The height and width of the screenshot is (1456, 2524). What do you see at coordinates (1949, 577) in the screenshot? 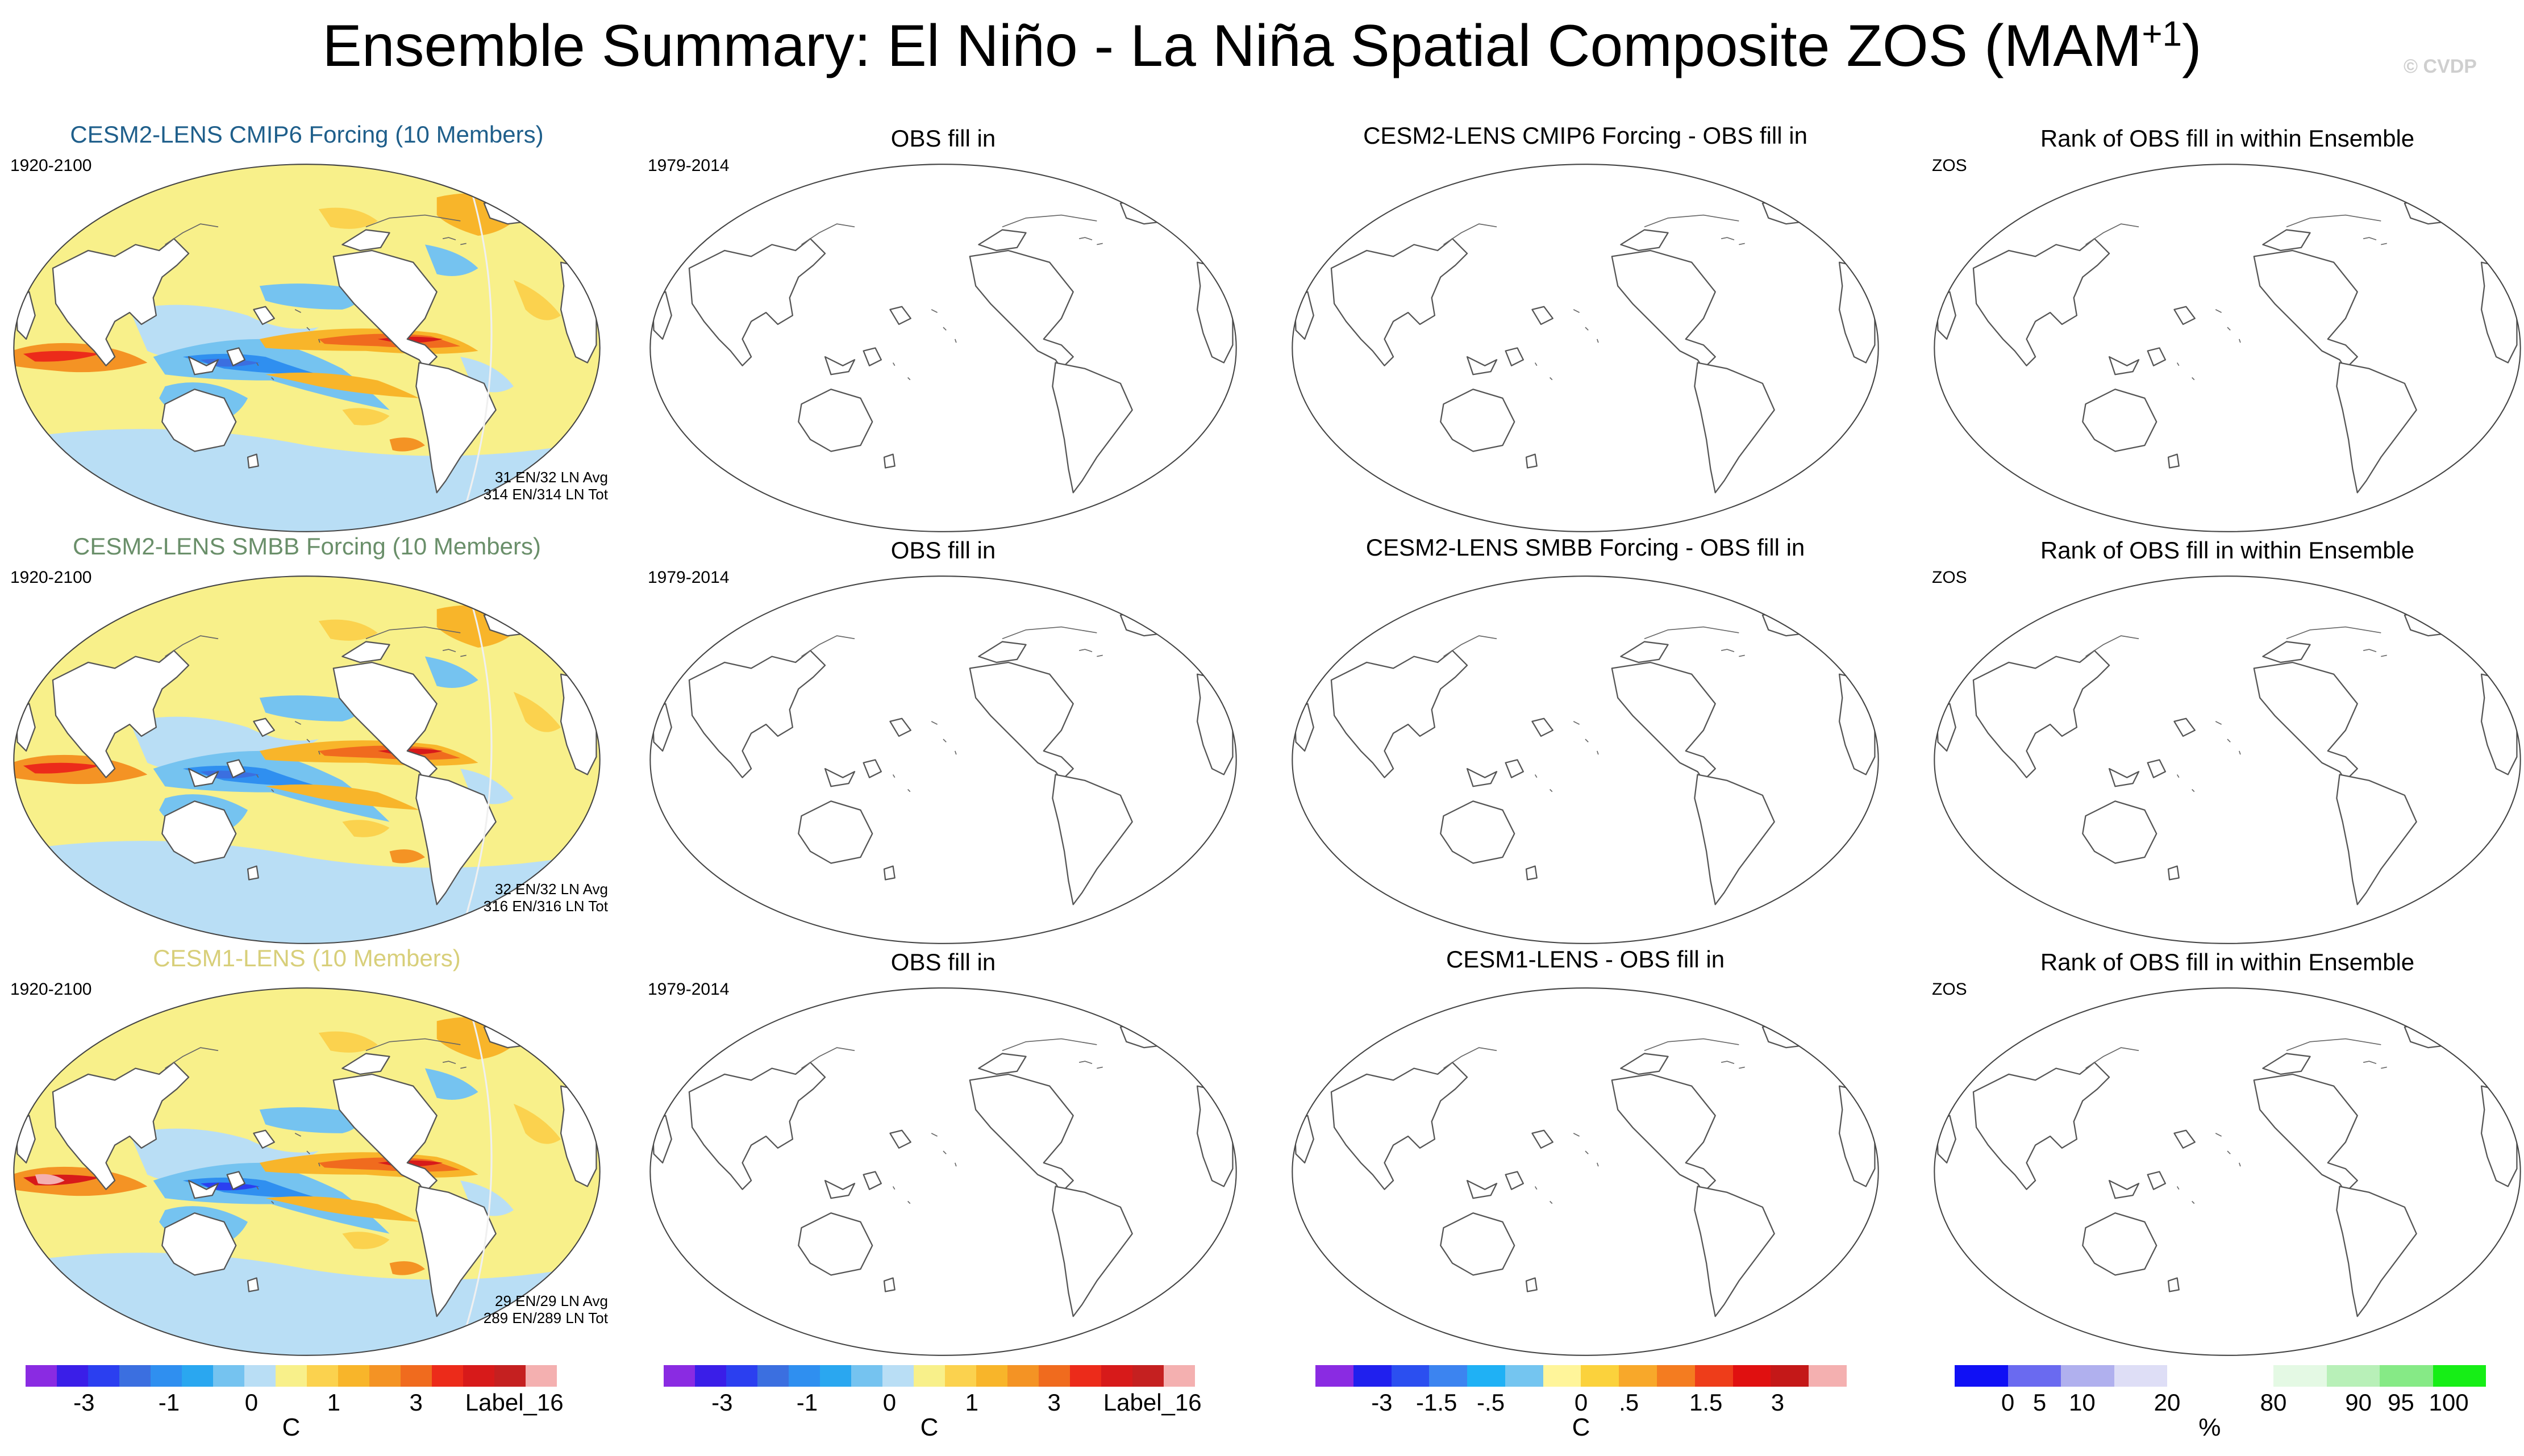
I see `panel-label-rank: ZOS` at bounding box center [1949, 577].